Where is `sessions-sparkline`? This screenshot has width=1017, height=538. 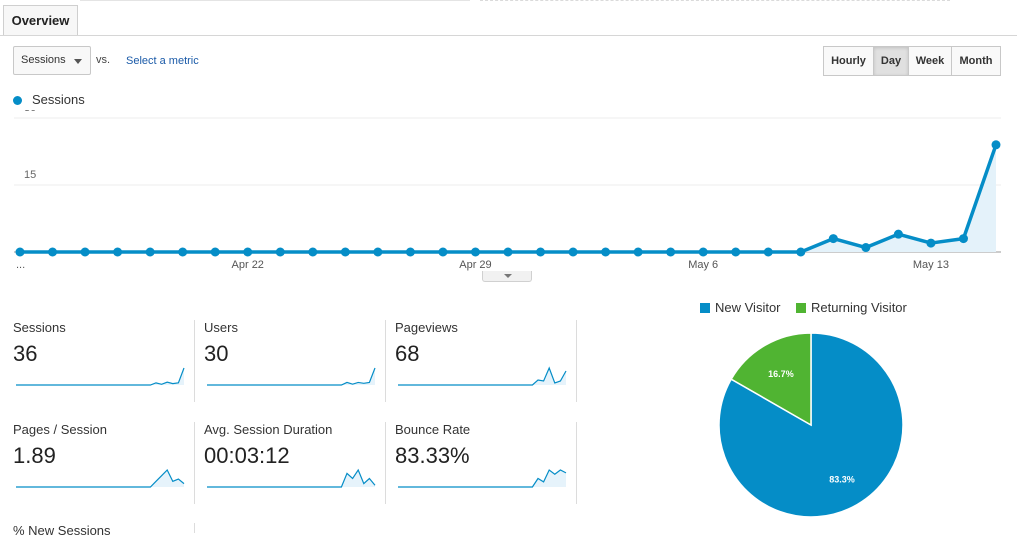
sessions-sparkline is located at coordinates (100, 376).